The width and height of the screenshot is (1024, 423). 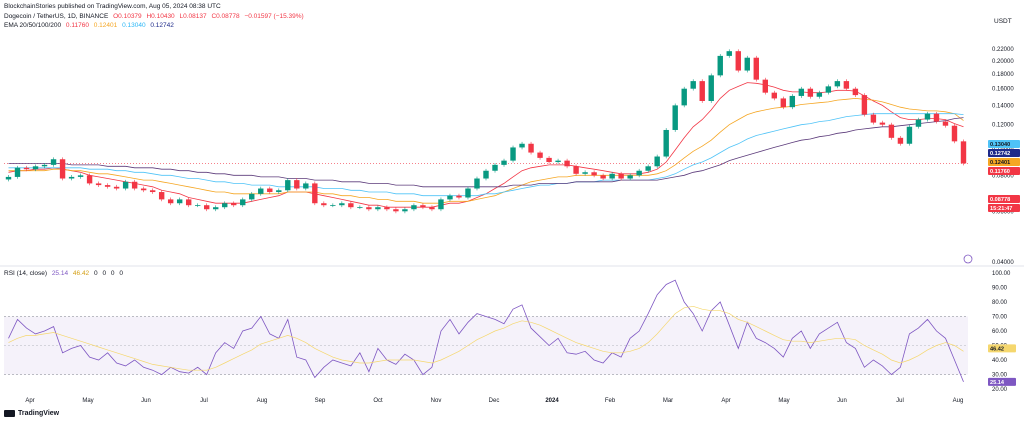 I want to click on x-tick-label: Feb, so click(x=610, y=401).